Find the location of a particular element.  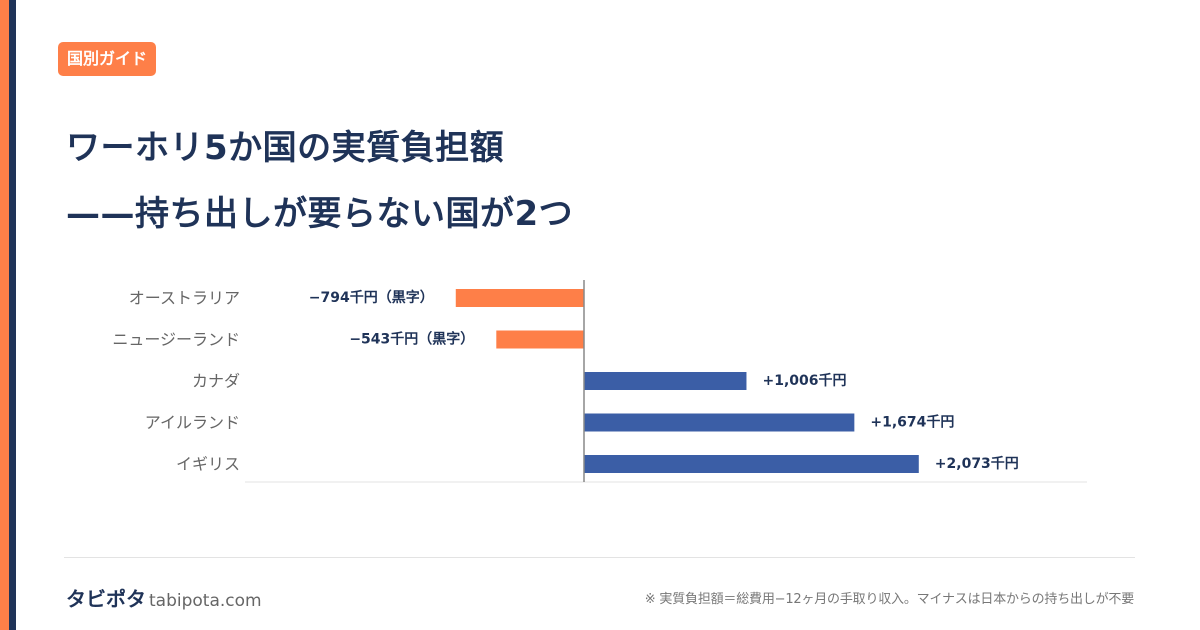

footnote: ※ 実質負担額＝総費用−12ヶ月の手取り収入。マイナスは日本からの持ち出しが不要 is located at coordinates (889, 599).